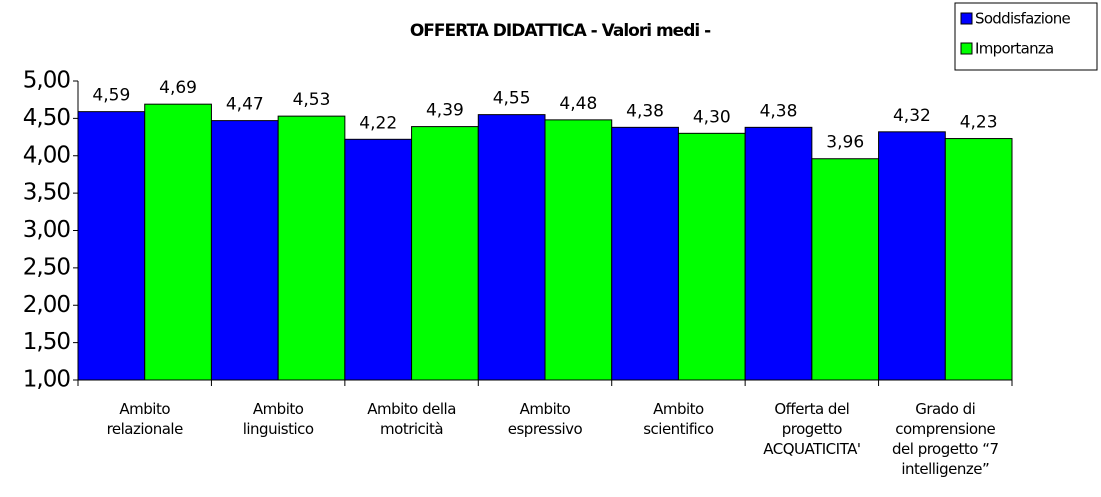 This screenshot has width=1101, height=497. I want to click on data-label: 4,22, so click(378, 123).